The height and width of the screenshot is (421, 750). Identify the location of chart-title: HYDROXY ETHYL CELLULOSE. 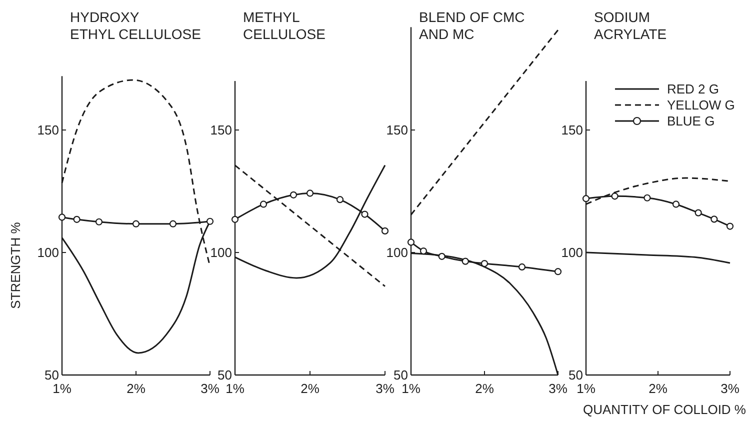
(135, 25).